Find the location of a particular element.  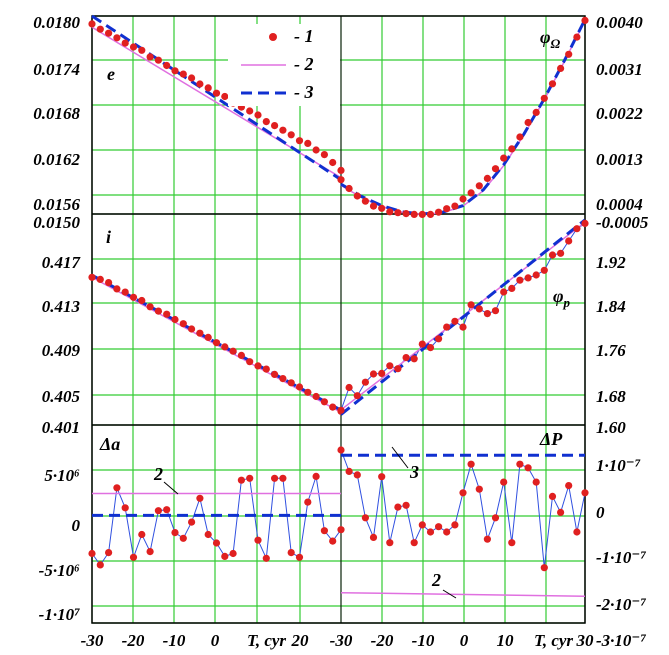

y-tick-label: 1.68 is located at coordinates (611, 396).